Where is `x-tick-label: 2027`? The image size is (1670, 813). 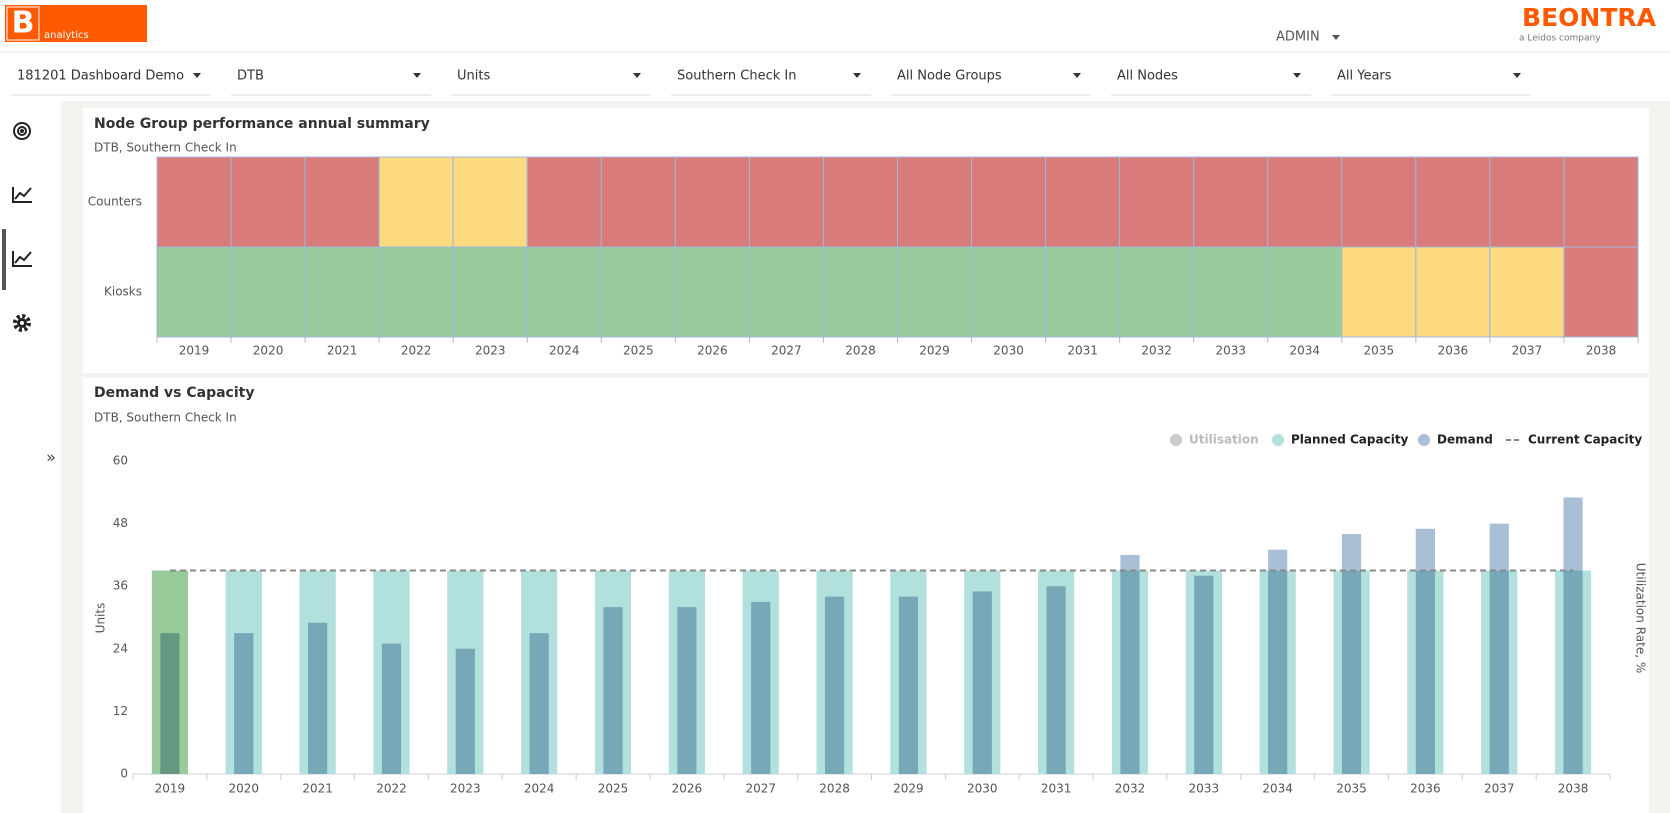 x-tick-label: 2027 is located at coordinates (786, 351).